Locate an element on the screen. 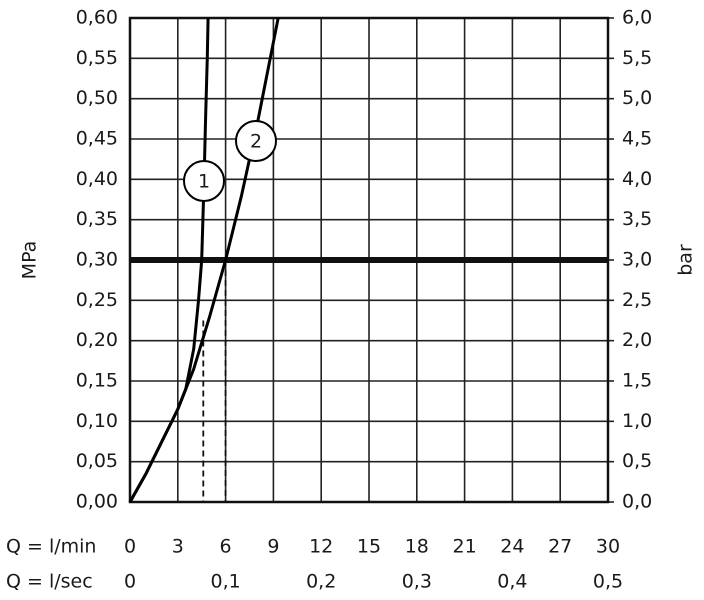 The image size is (704, 600). x2-tick-label: 0,1 is located at coordinates (225, 582).